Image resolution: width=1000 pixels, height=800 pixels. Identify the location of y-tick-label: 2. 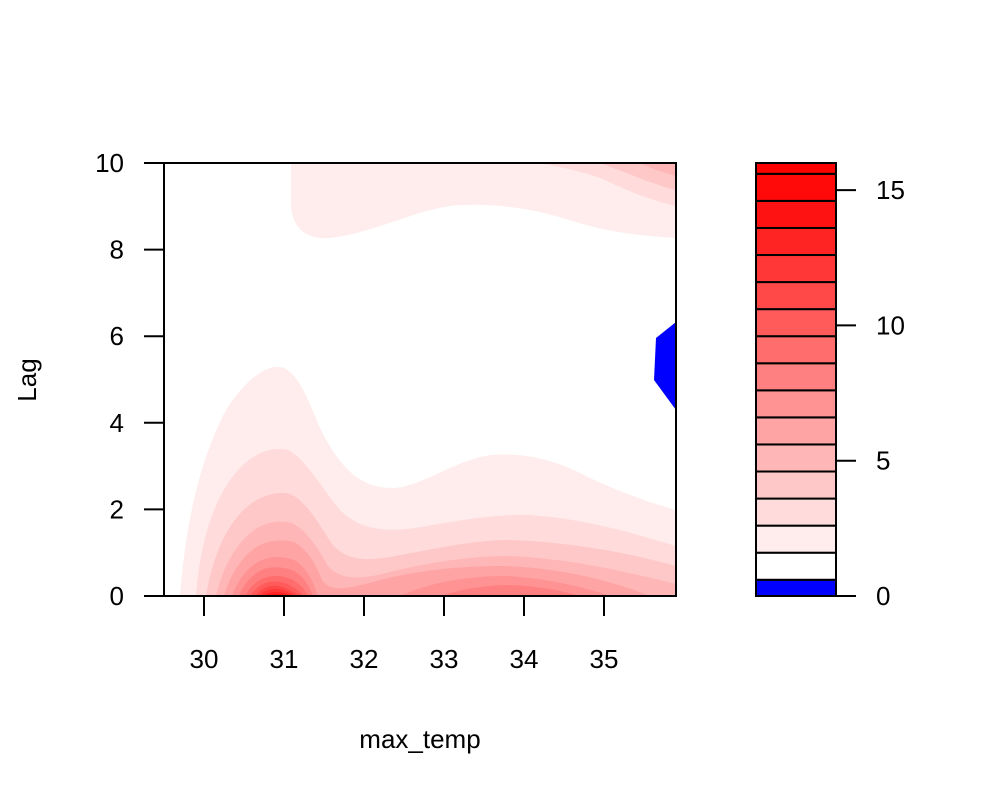
(117, 509).